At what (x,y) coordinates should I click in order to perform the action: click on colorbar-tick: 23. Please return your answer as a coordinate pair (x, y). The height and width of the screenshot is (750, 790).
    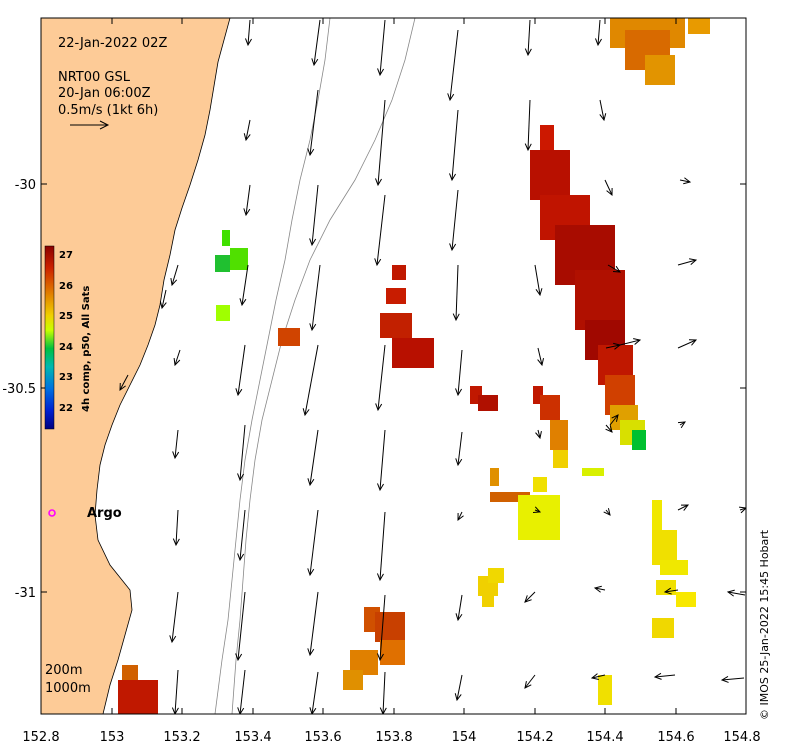
    Looking at the image, I should click on (66, 377).